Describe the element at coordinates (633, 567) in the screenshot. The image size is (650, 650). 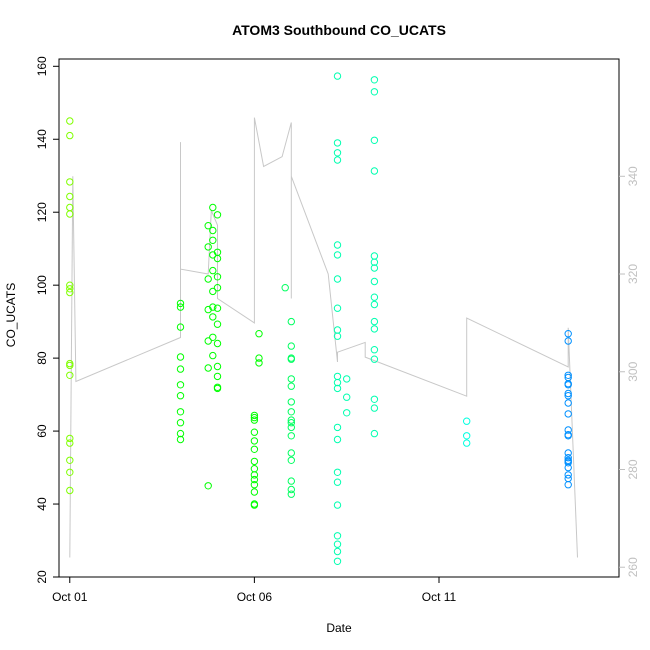
I see `y2-tick-label: 260` at that location.